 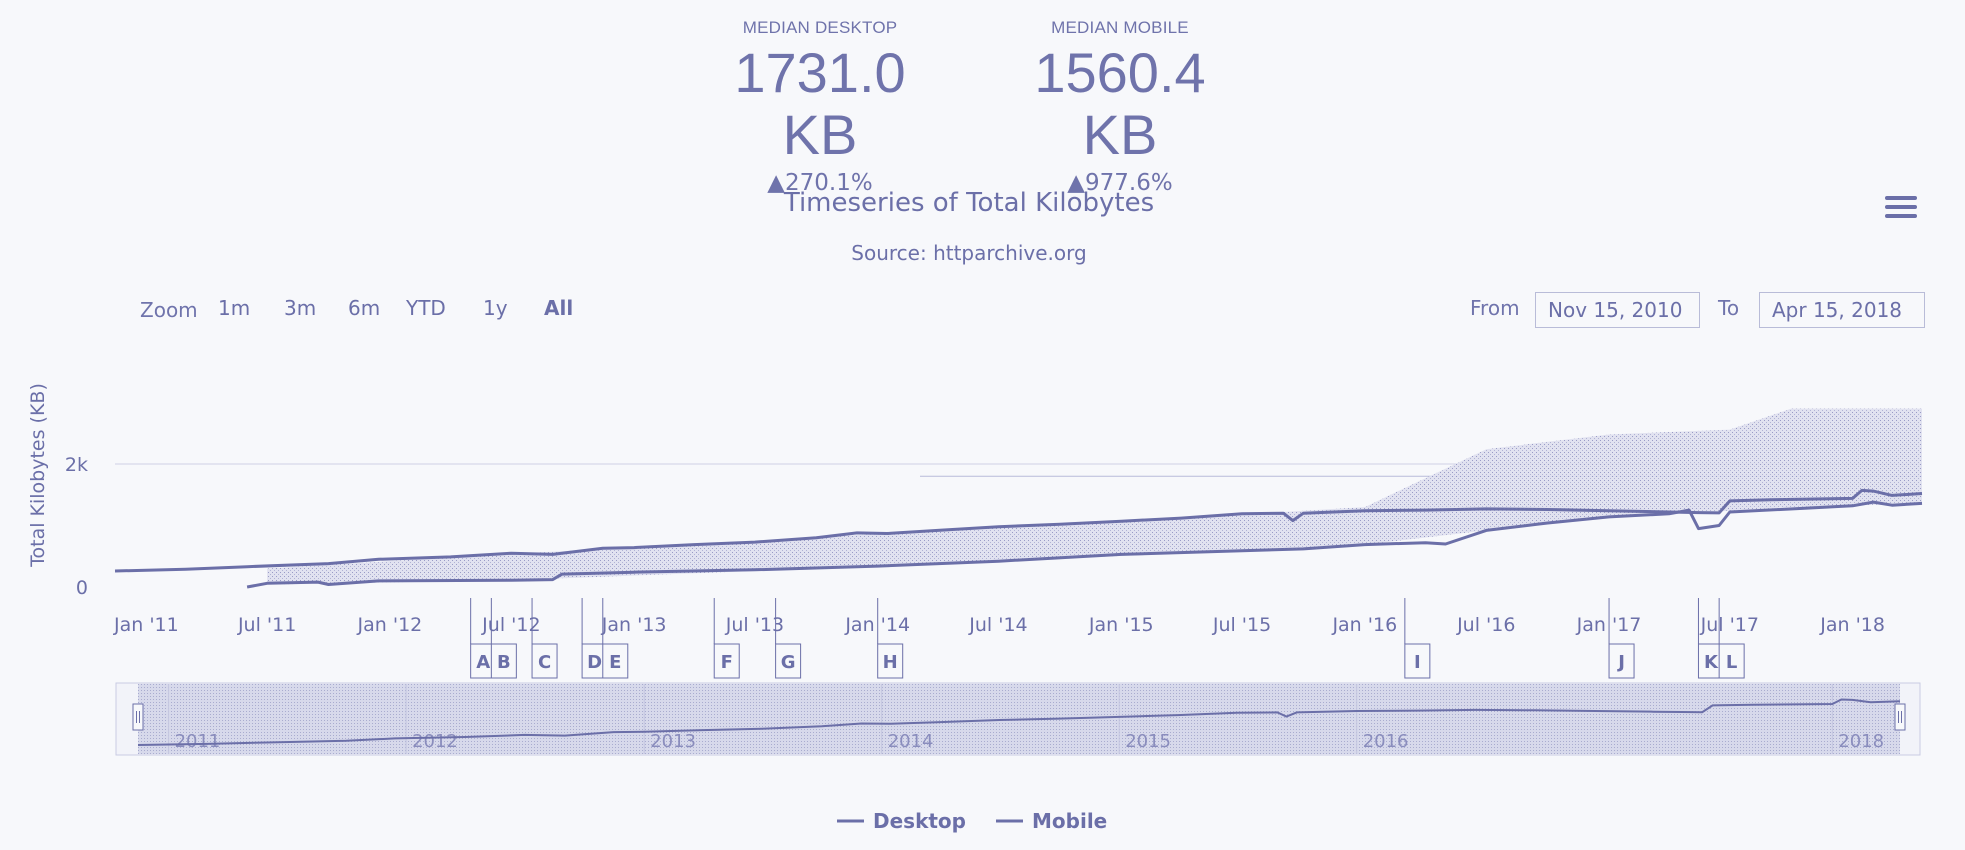 What do you see at coordinates (138, 717) in the screenshot?
I see `navigator-handle-left` at bounding box center [138, 717].